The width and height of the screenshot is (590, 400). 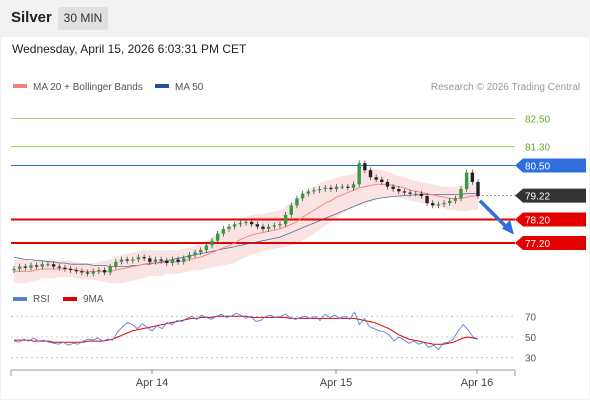 I want to click on x-tick-label: Apr 15, so click(x=336, y=383).